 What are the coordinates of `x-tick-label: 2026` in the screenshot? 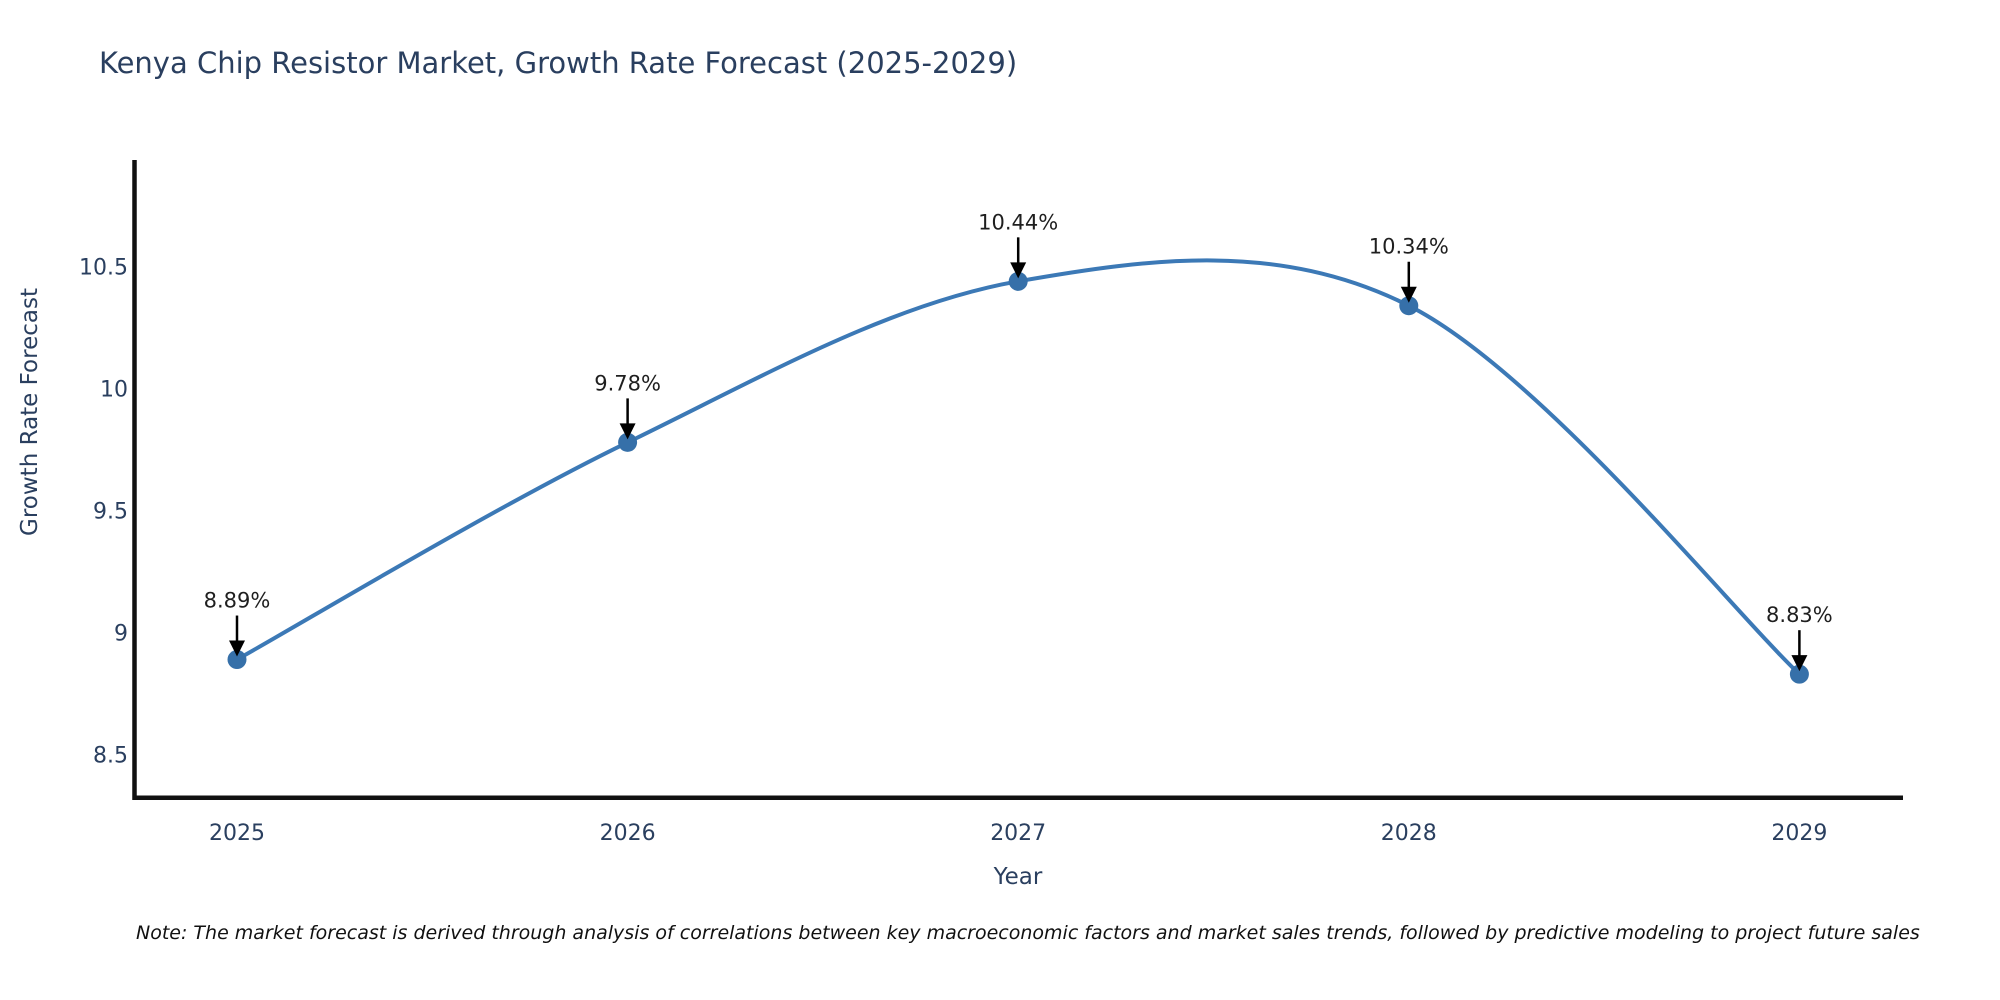 It's located at (628, 833).